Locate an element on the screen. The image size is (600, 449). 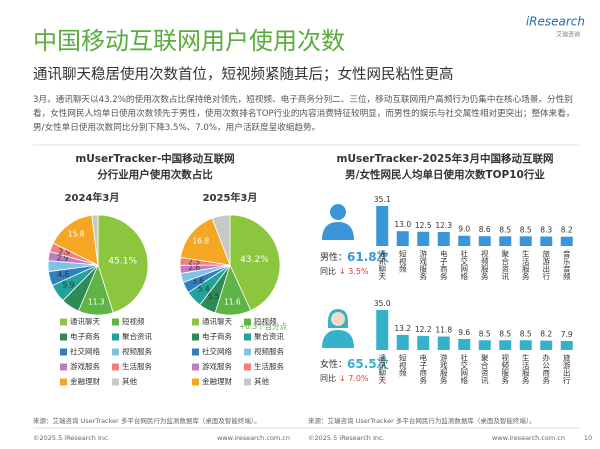
value-label: 12.5 is located at coordinates (423, 225).